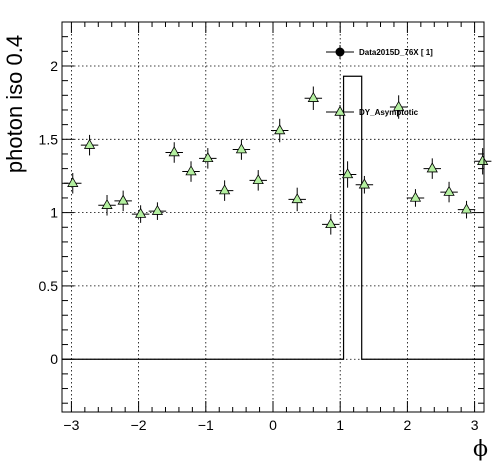 The height and width of the screenshot is (472, 496). Describe the element at coordinates (54, 359) in the screenshot. I see `y-tick-label: 0` at that location.